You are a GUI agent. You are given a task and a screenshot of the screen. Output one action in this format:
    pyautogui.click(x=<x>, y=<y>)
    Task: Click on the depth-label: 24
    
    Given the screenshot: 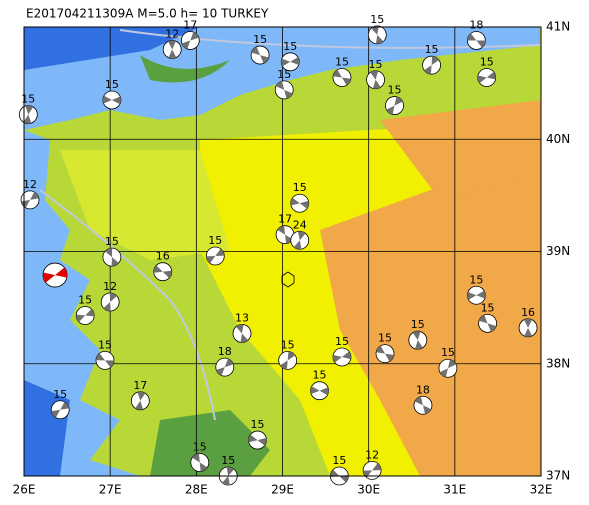 What is the action you would take?
    pyautogui.click(x=300, y=224)
    